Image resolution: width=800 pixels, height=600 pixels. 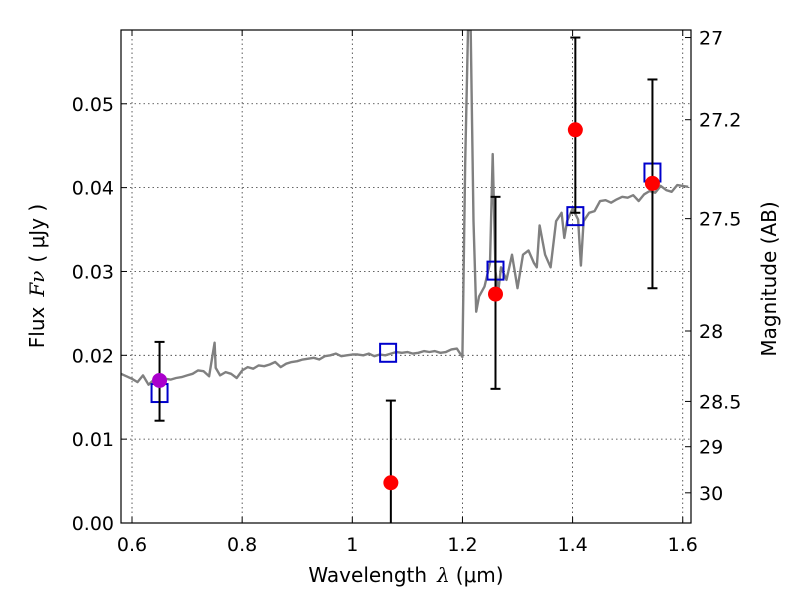 I want to click on x-tick-label-5: 1.6, so click(x=683, y=545).